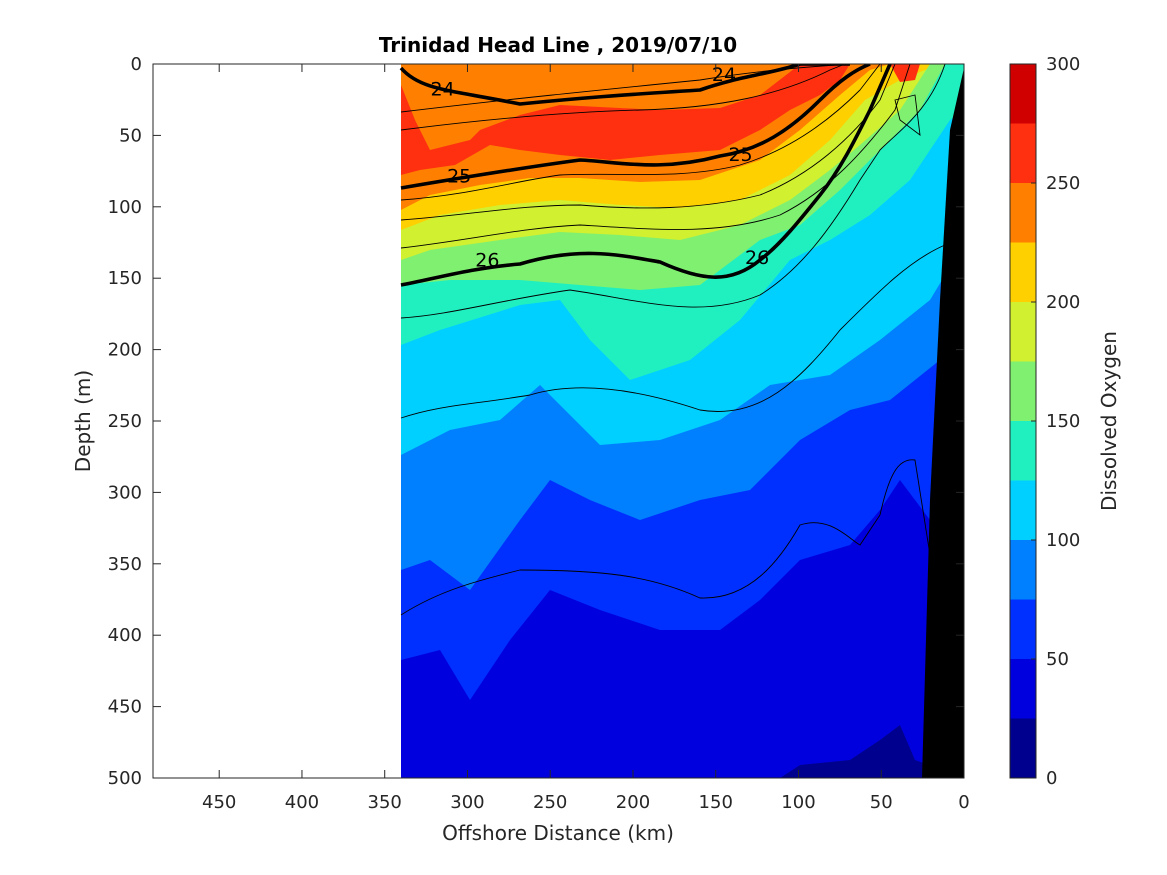 Image resolution: width=1167 pixels, height=875 pixels. I want to click on chart-title: Trinidad Head Line , 2019/07/10, so click(558, 45).